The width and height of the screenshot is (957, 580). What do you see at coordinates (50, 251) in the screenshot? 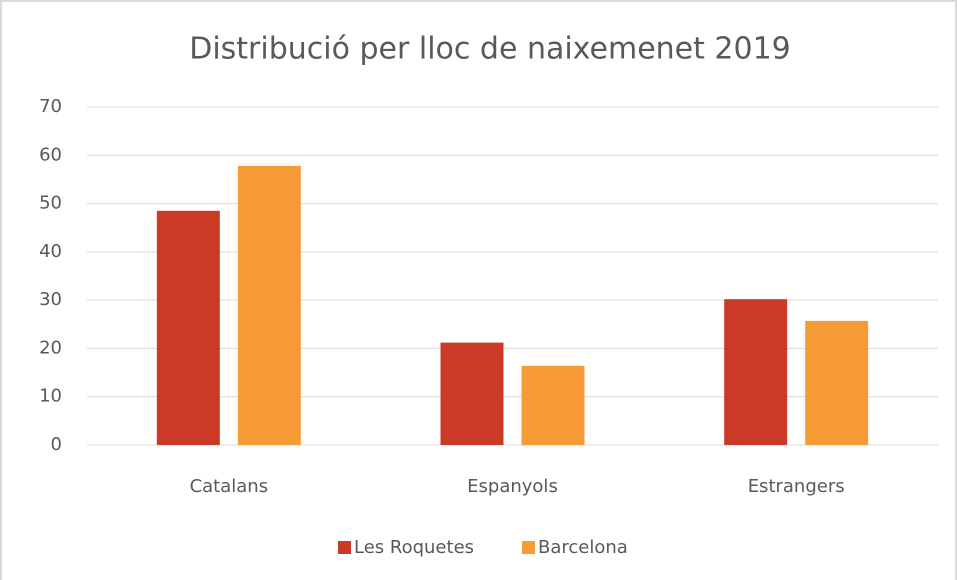
I see `y-tick-label: 40` at bounding box center [50, 251].